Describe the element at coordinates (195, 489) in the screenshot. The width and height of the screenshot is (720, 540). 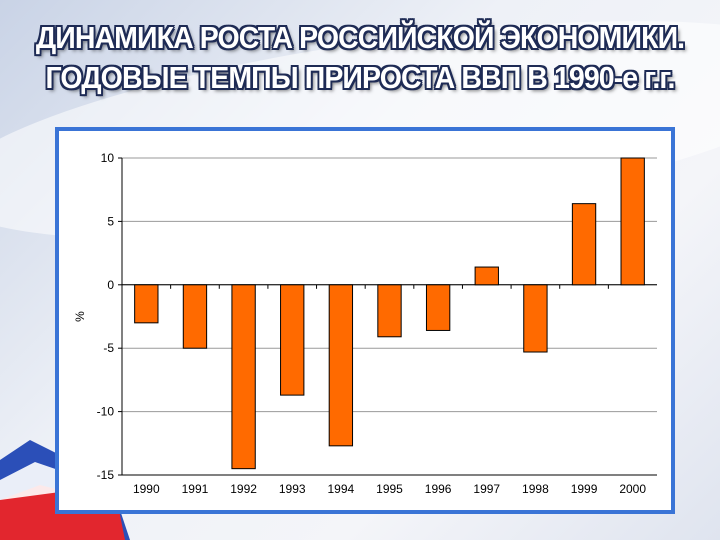
I see `x-tick-label: 1991` at that location.